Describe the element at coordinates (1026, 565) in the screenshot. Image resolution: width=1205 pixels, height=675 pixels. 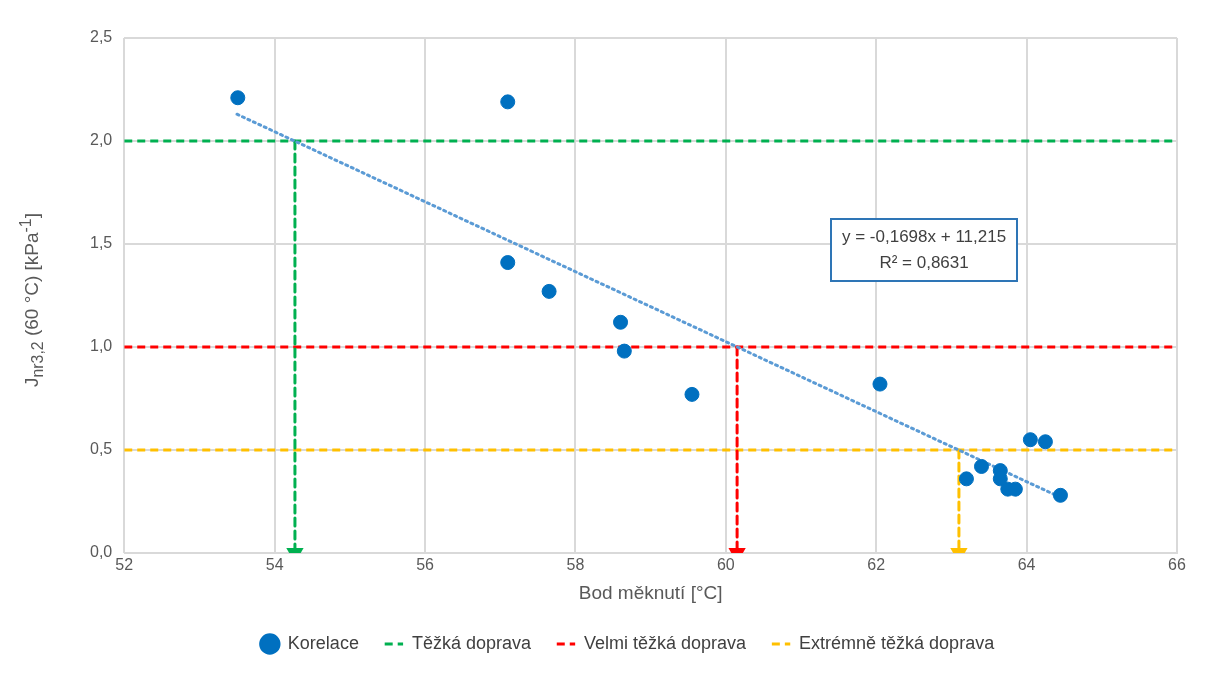
I see `x-tick-label: 64` at that location.